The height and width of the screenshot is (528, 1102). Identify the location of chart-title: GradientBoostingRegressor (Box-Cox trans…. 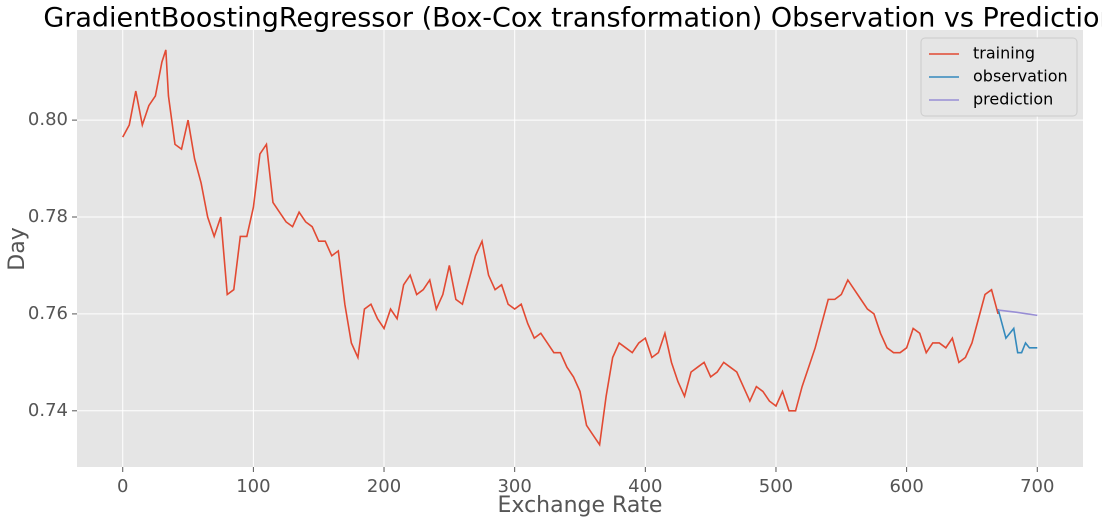
(572, 18).